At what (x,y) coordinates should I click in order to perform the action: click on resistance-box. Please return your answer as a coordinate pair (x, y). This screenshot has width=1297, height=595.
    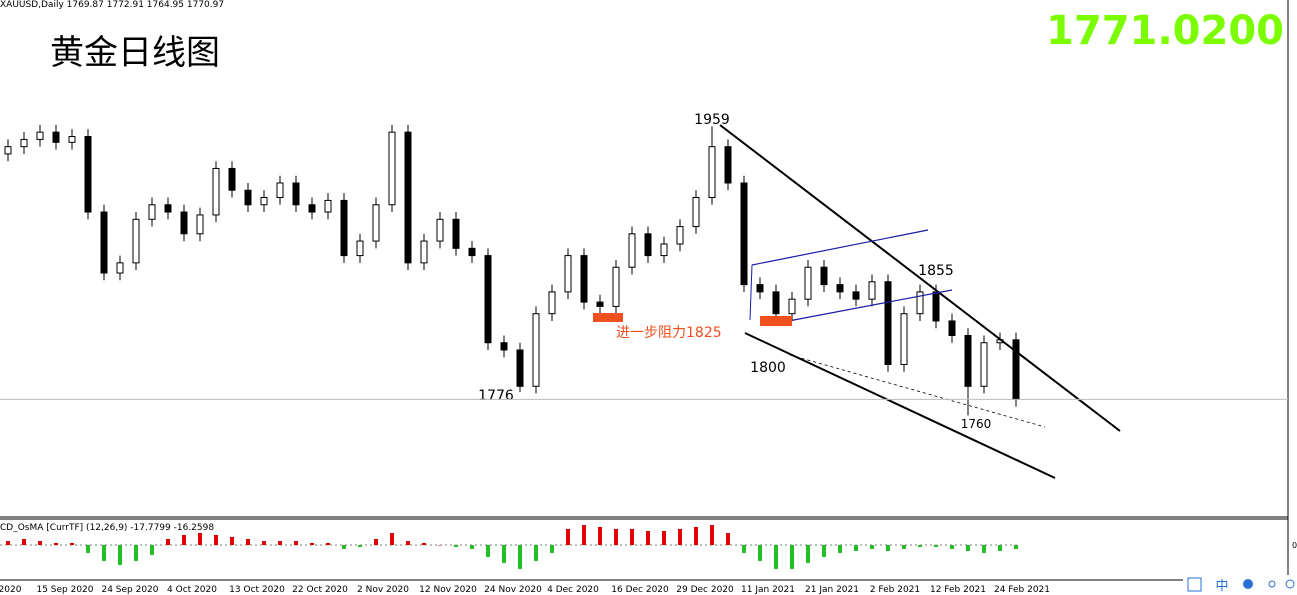
    Looking at the image, I should click on (608, 317).